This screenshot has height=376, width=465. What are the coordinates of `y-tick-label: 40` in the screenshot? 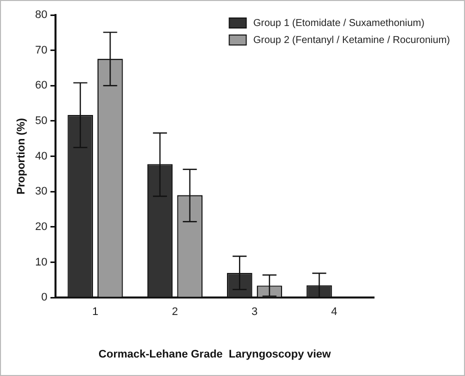 It's located at (41, 156).